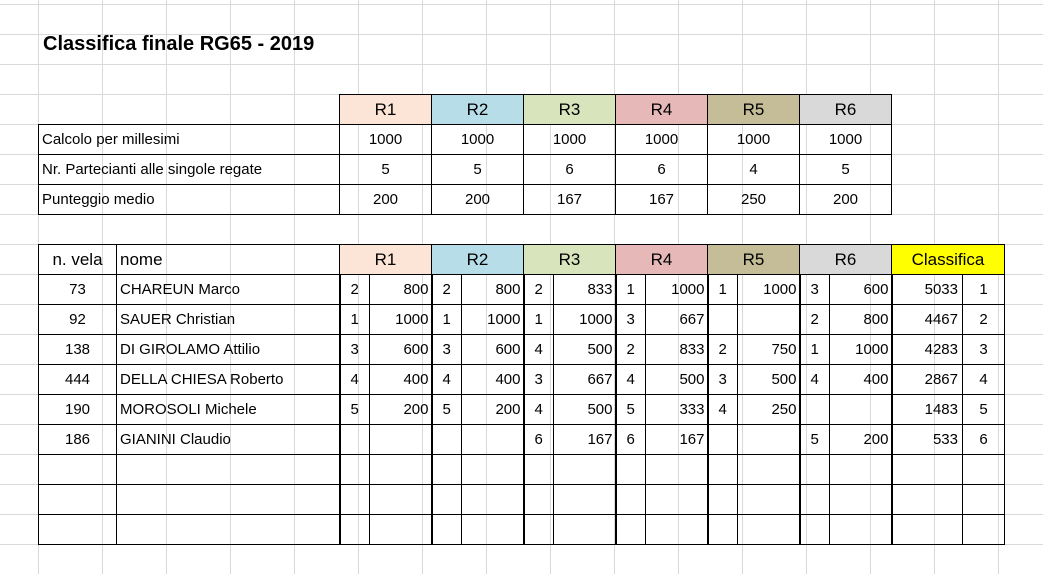 The height and width of the screenshot is (574, 1043). I want to click on sailor-name-cell: SAUER Christian, so click(228, 319).